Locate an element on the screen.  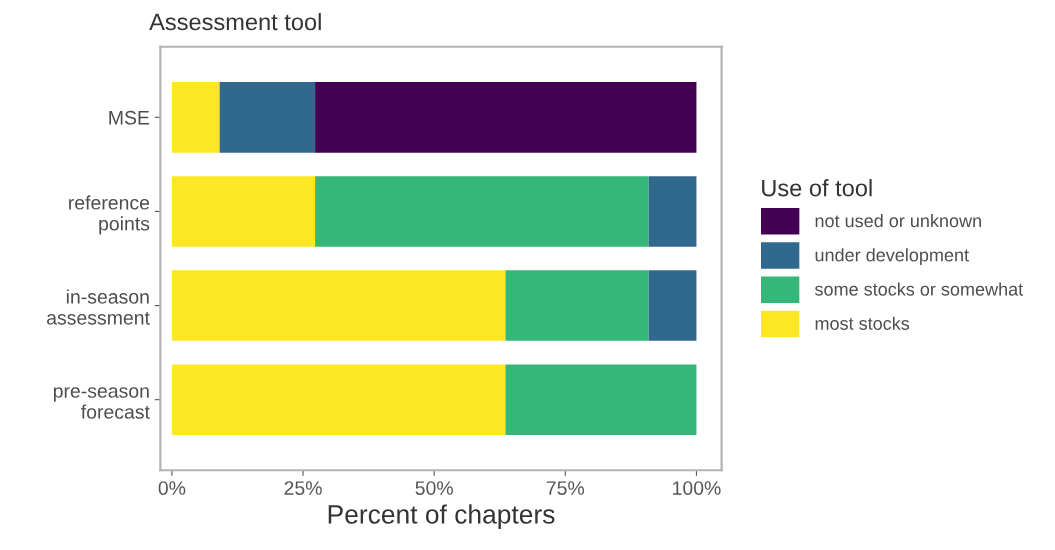
x-tick-label: 50% is located at coordinates (434, 488).